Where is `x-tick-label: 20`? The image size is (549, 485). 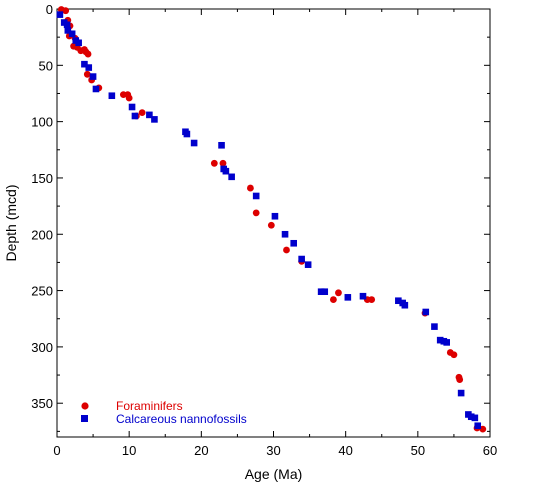
x-tick-label: 20 is located at coordinates (201, 450).